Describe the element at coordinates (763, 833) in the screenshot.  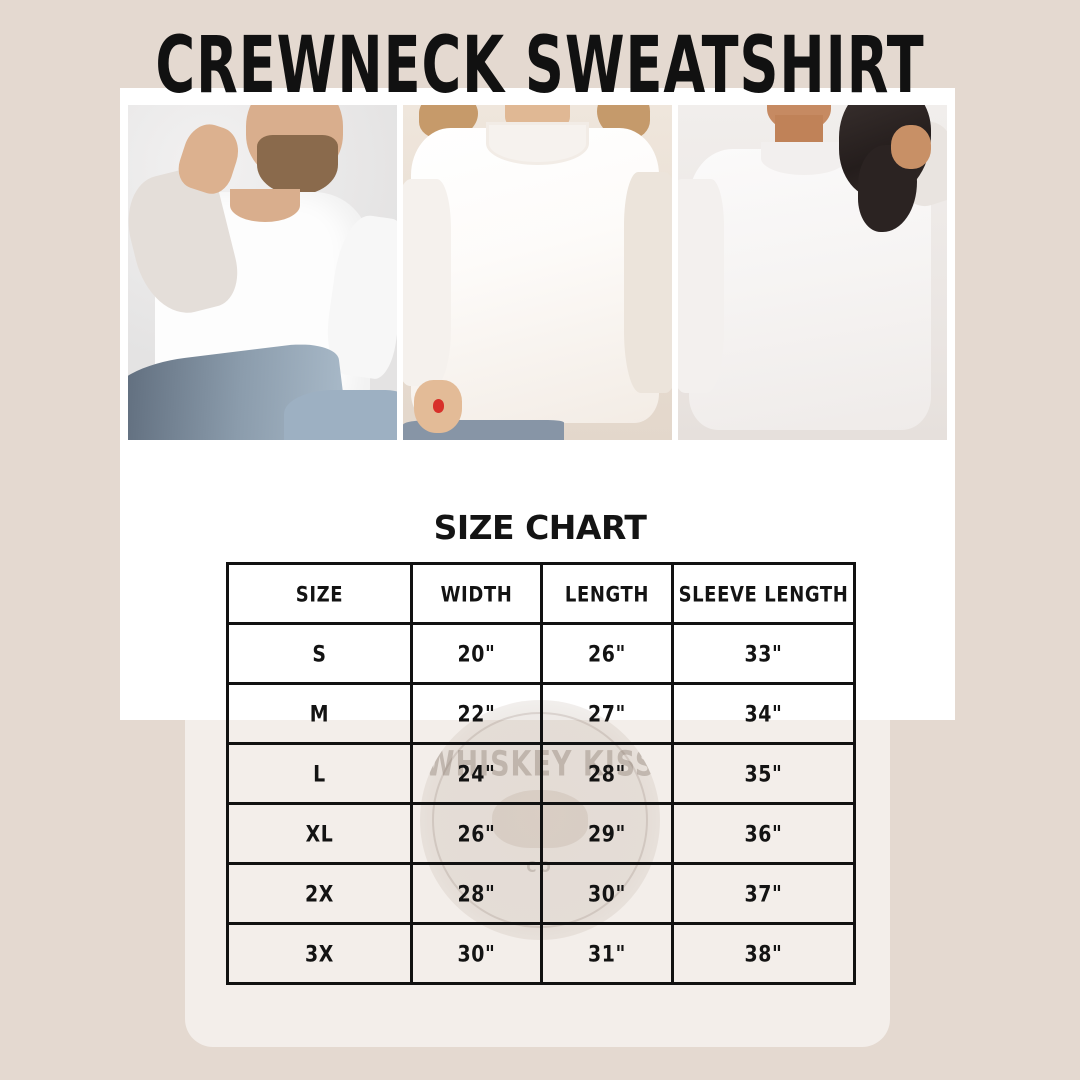
I see `cell-sleeve: 36"` at that location.